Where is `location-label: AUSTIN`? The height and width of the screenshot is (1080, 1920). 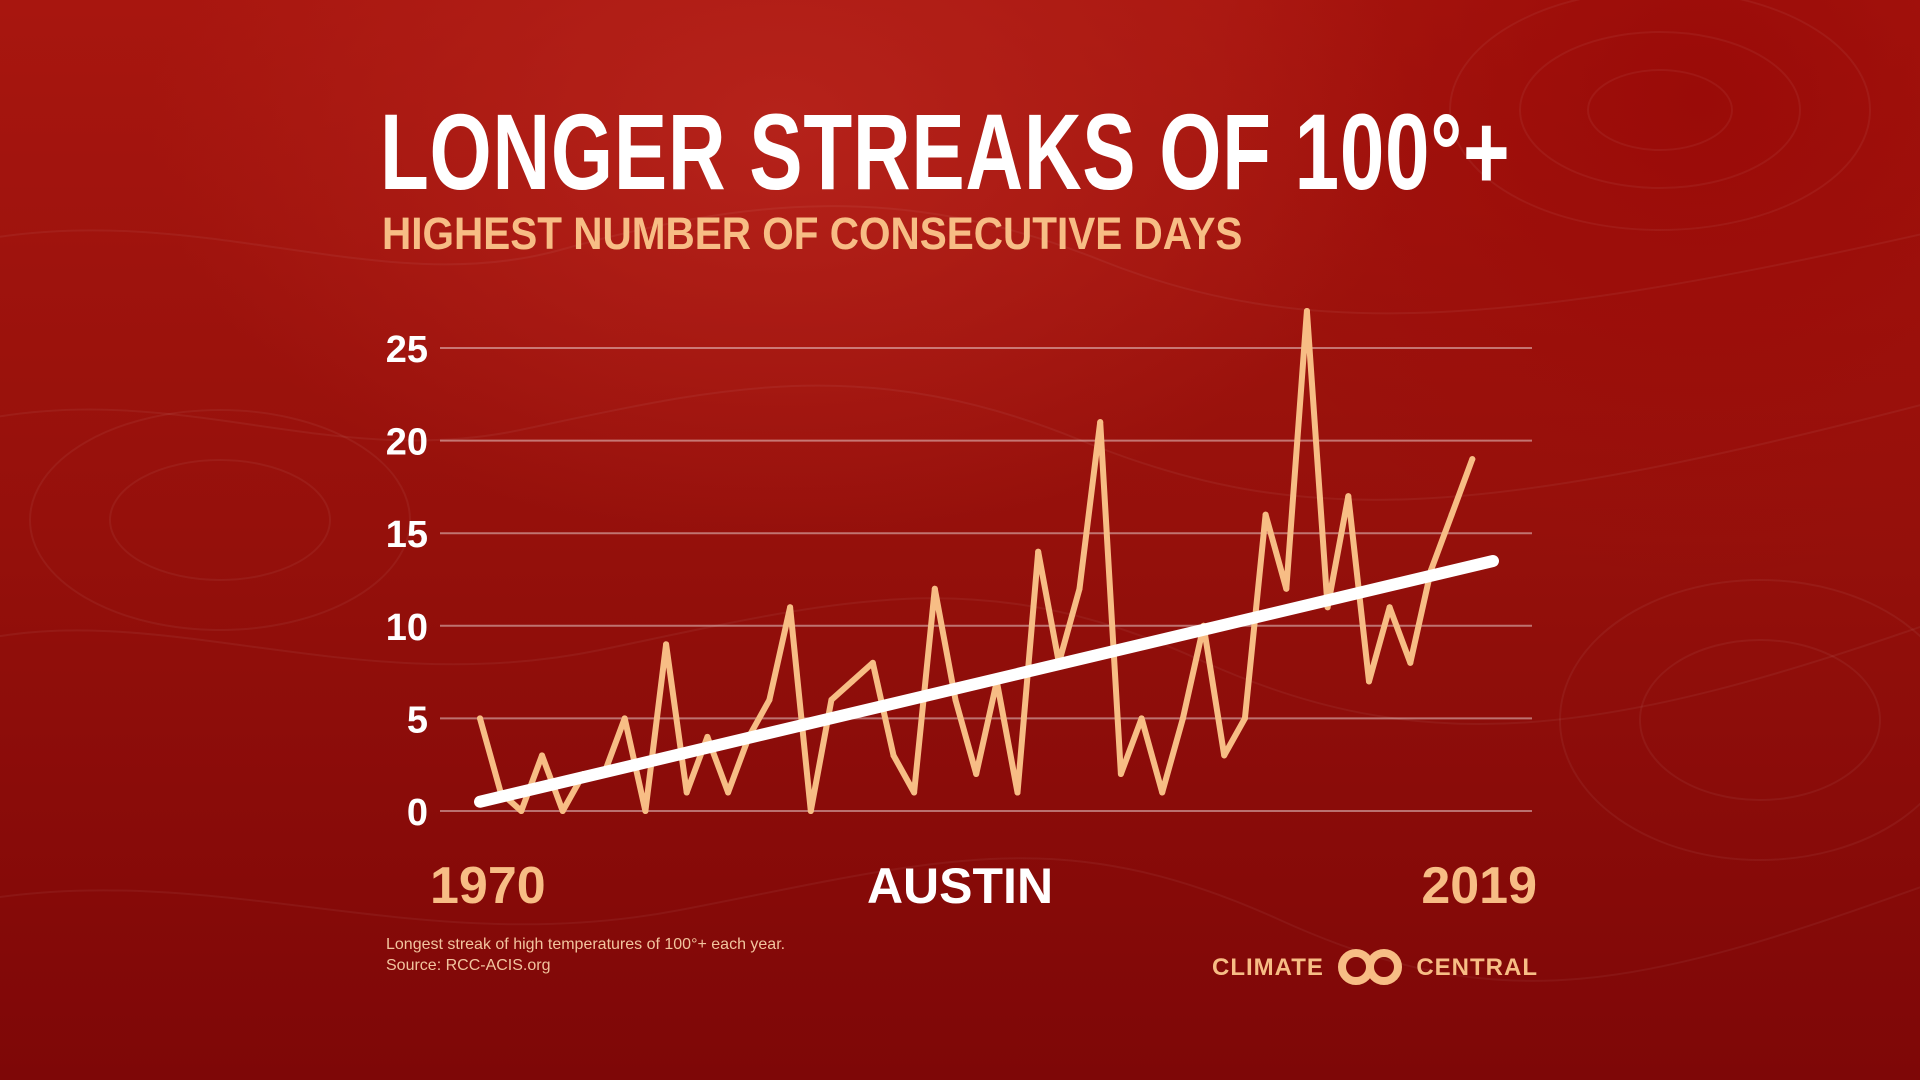
location-label: AUSTIN is located at coordinates (960, 886).